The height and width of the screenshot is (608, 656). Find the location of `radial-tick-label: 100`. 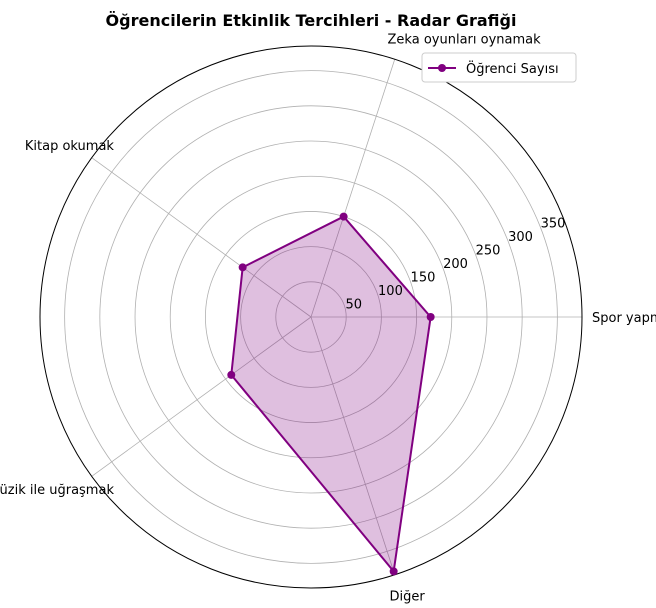

radial-tick-label: 100 is located at coordinates (390, 291).